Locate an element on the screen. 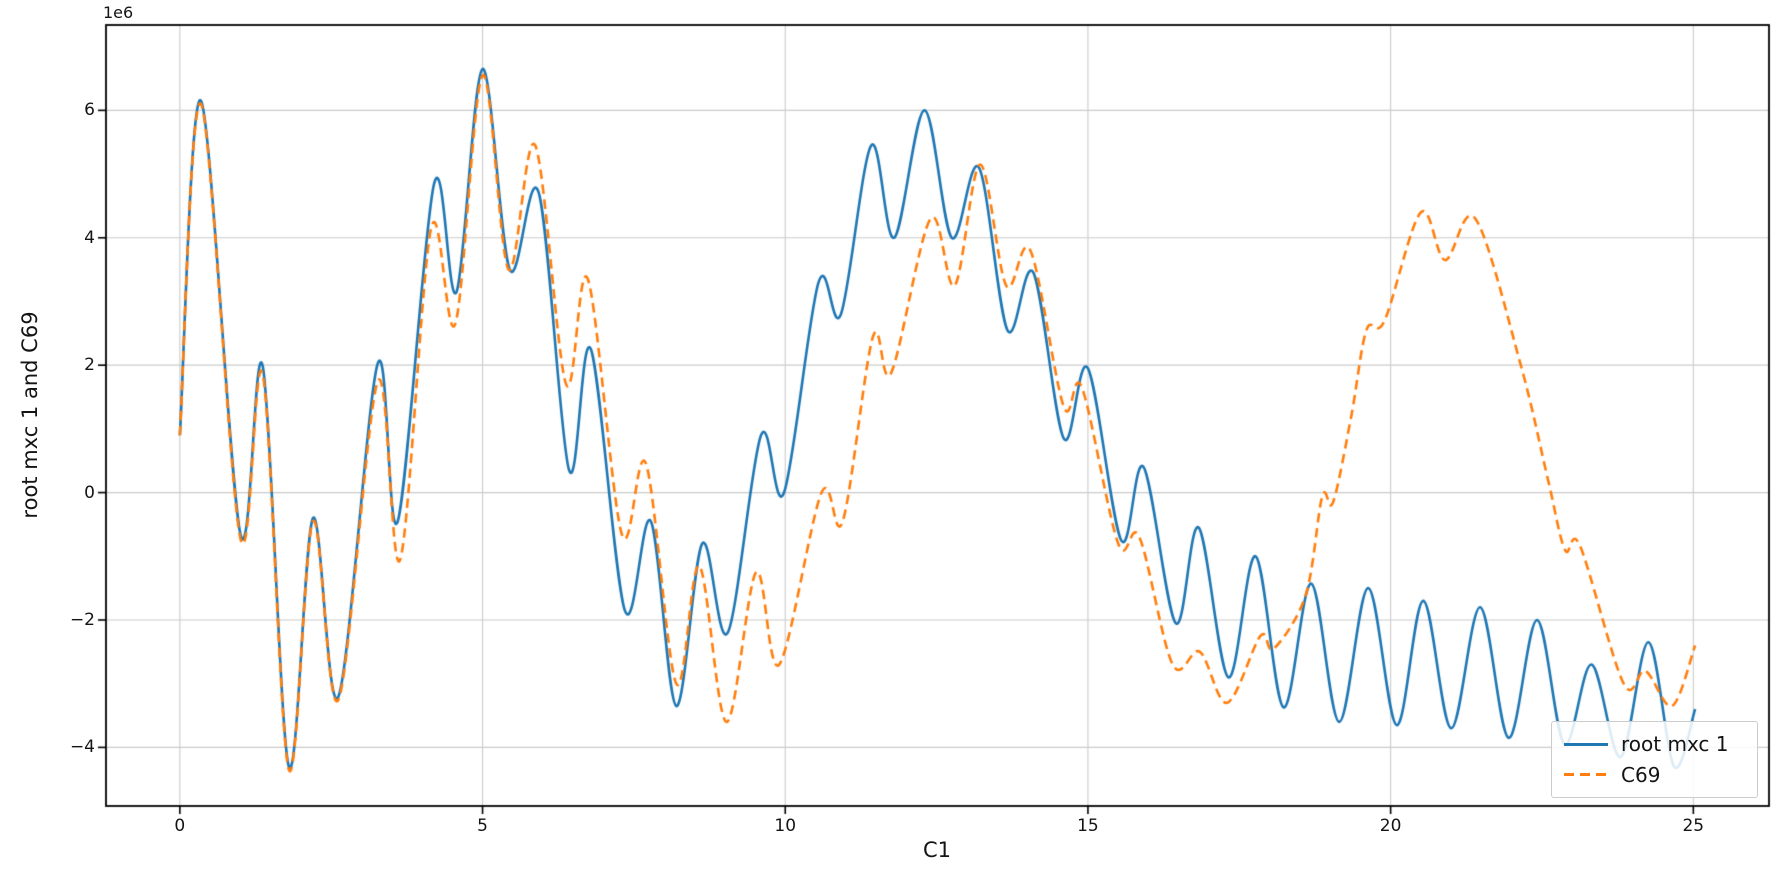 This screenshot has height=878, width=1788. x-tick-label: 10 is located at coordinates (785, 826).